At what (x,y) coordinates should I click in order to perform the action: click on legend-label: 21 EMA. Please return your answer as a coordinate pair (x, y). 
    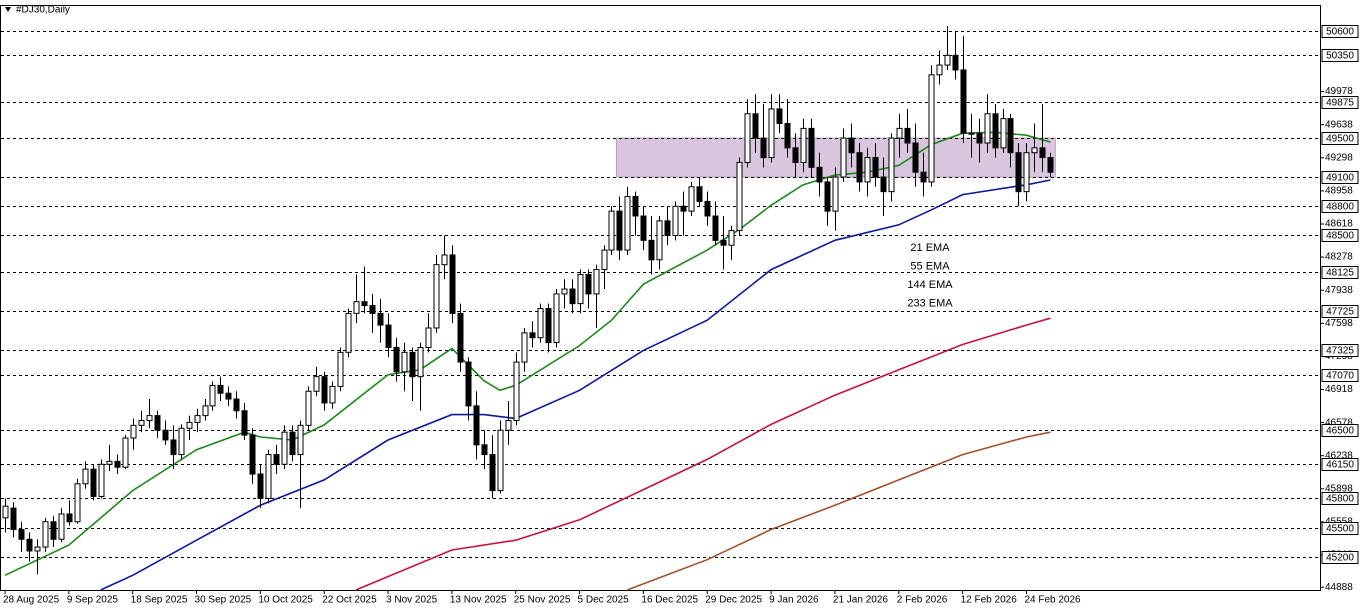
    Looking at the image, I should click on (930, 248).